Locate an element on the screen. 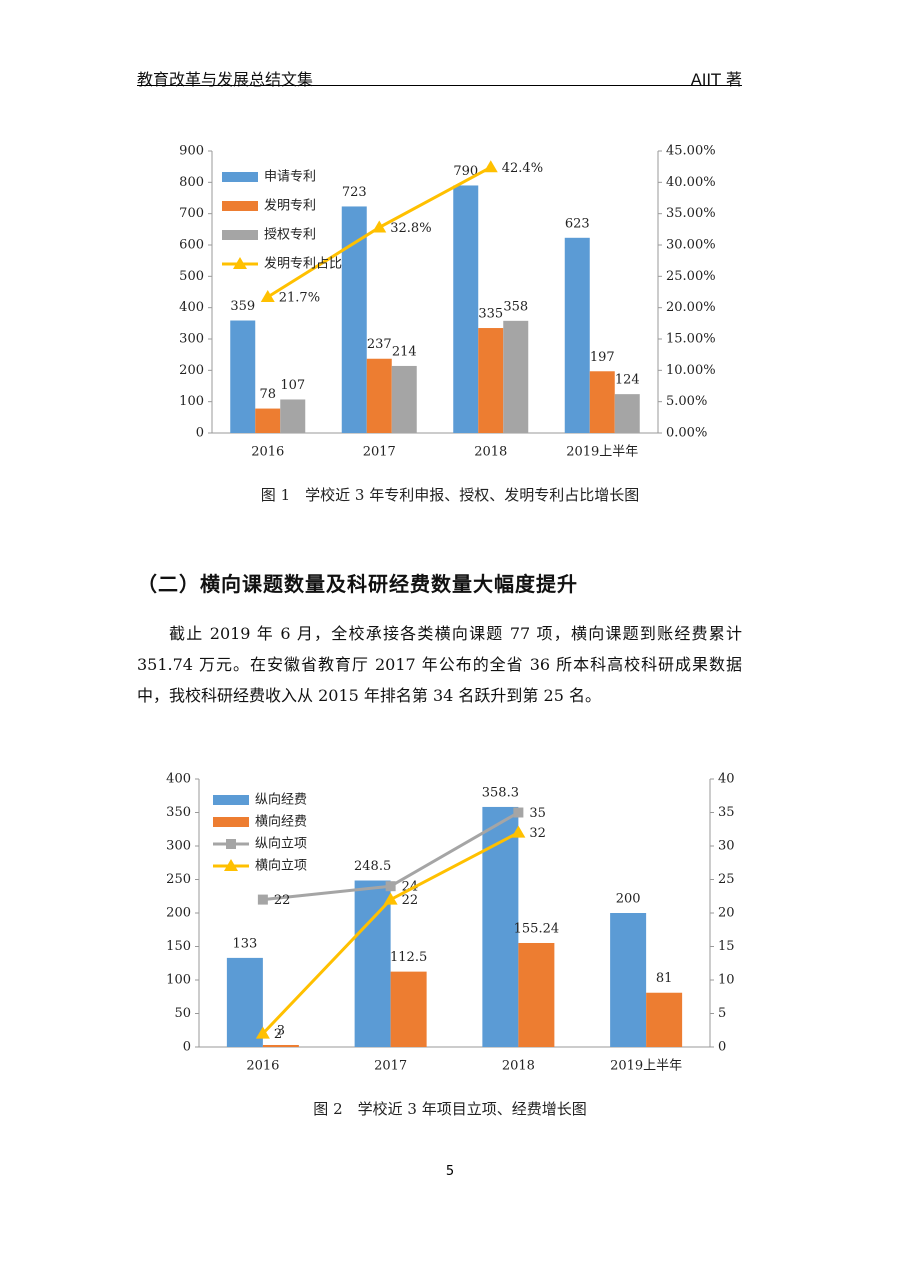 The width and height of the screenshot is (900, 1272). bar-value-label: 623 is located at coordinates (577, 223).